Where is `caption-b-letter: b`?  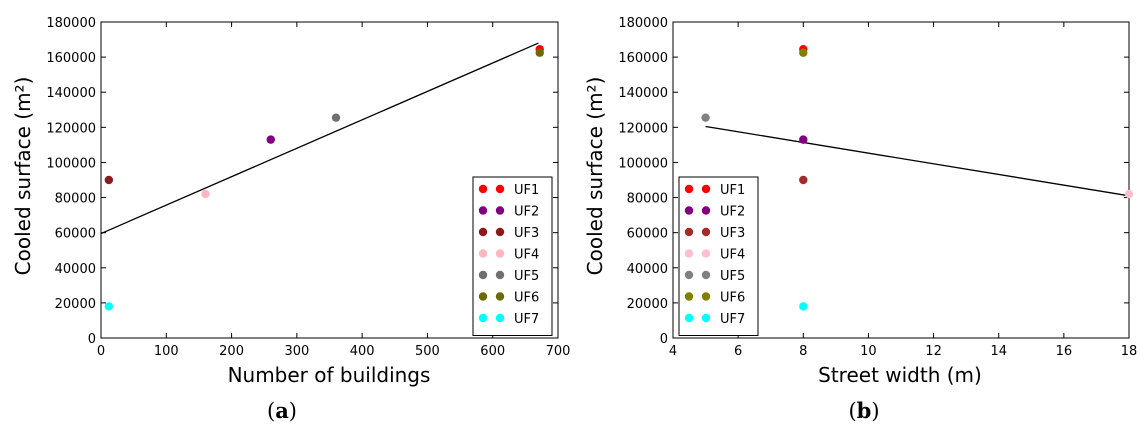 caption-b-letter: b is located at coordinates (864, 410).